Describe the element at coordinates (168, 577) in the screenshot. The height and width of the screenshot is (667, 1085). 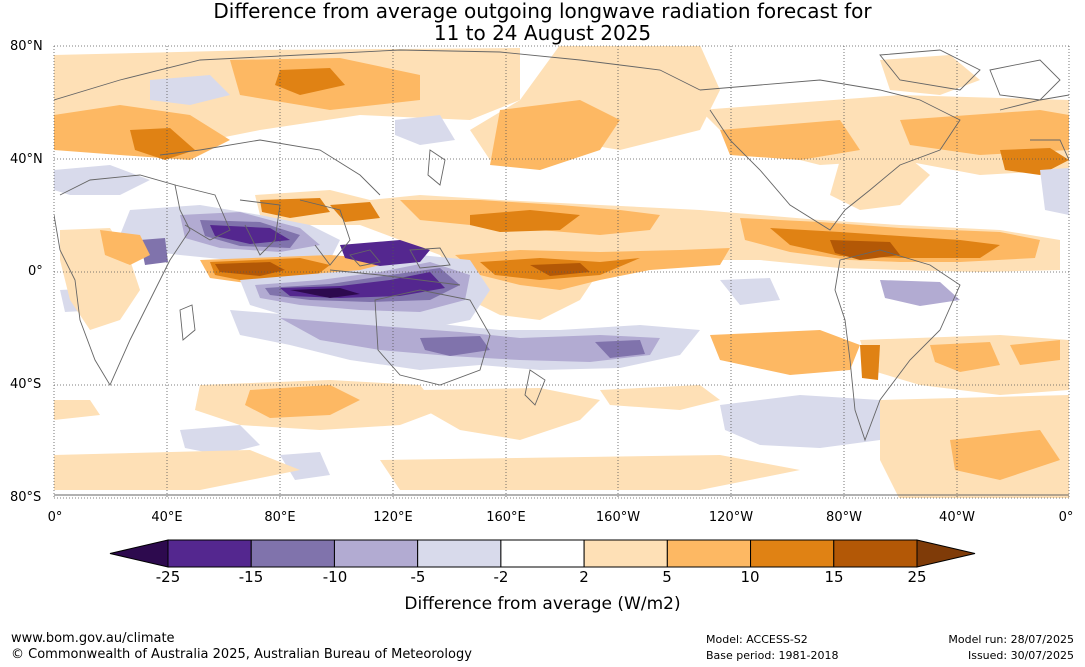
I see `colorbar-tick: -25` at that location.